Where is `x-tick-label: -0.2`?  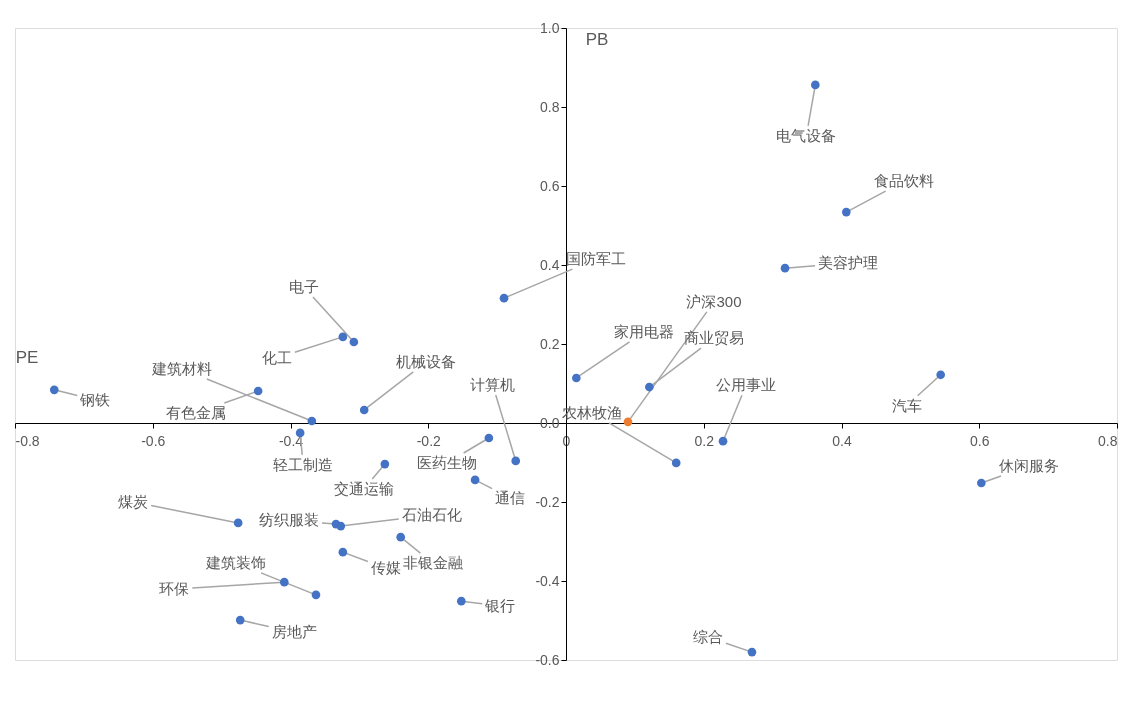 x-tick-label: -0.2 is located at coordinates (429, 440).